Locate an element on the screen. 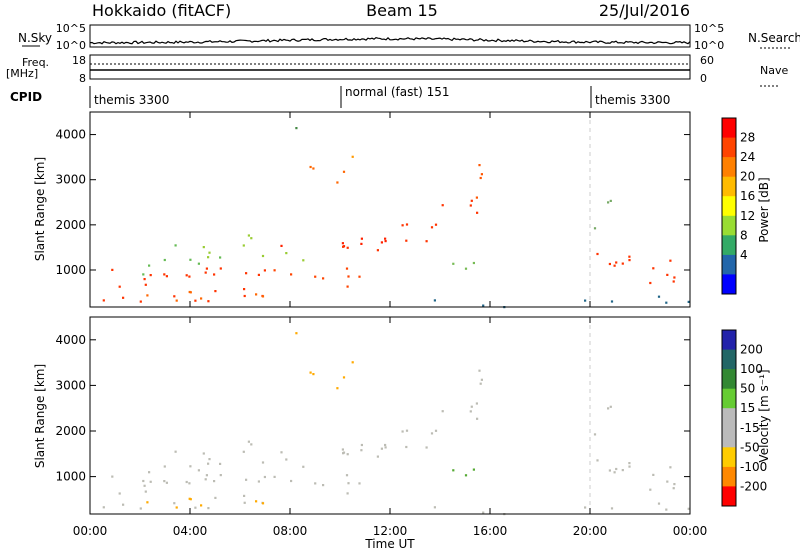 The width and height of the screenshot is (800, 554). colorbar-tick-label: 8 is located at coordinates (744, 235).